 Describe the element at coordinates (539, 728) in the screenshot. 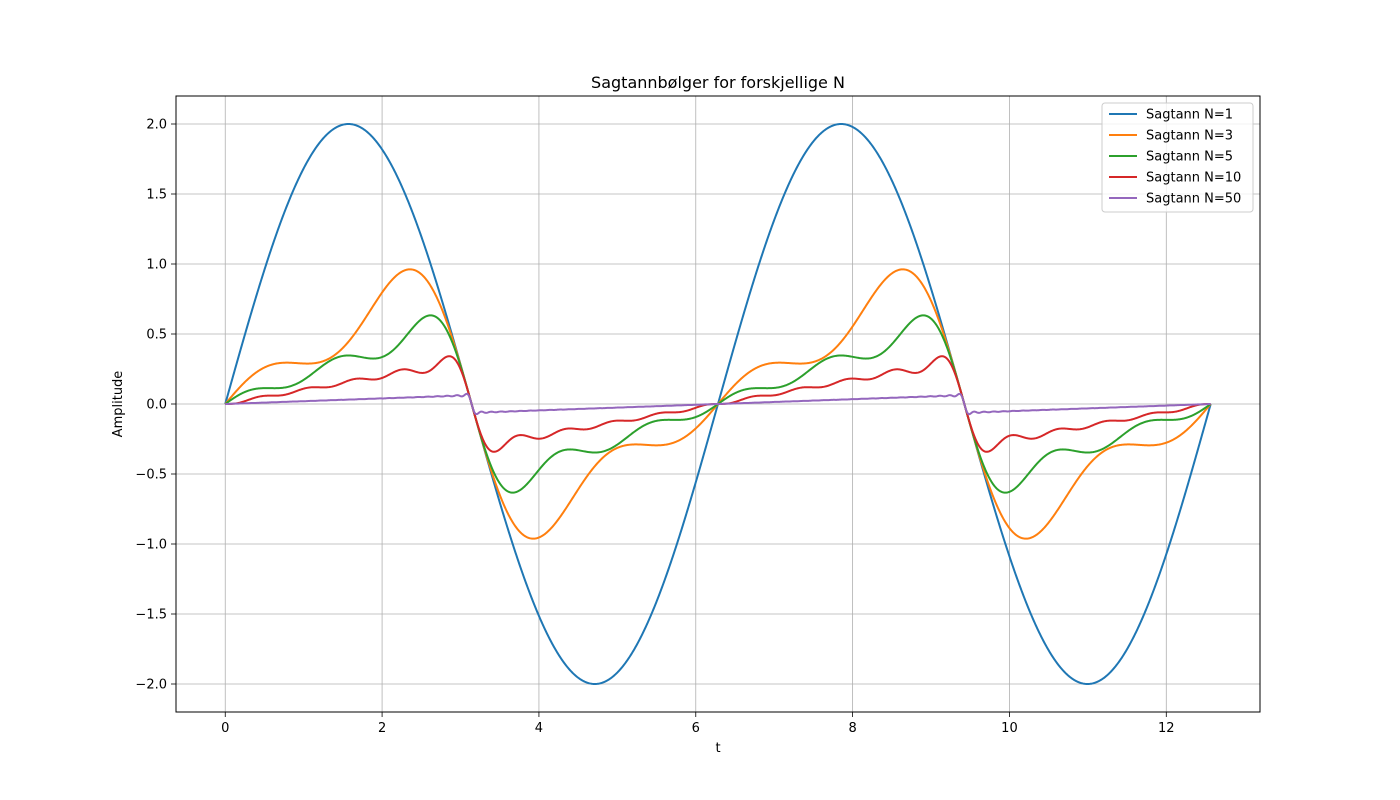

I see `x-tick-label: 4` at that location.